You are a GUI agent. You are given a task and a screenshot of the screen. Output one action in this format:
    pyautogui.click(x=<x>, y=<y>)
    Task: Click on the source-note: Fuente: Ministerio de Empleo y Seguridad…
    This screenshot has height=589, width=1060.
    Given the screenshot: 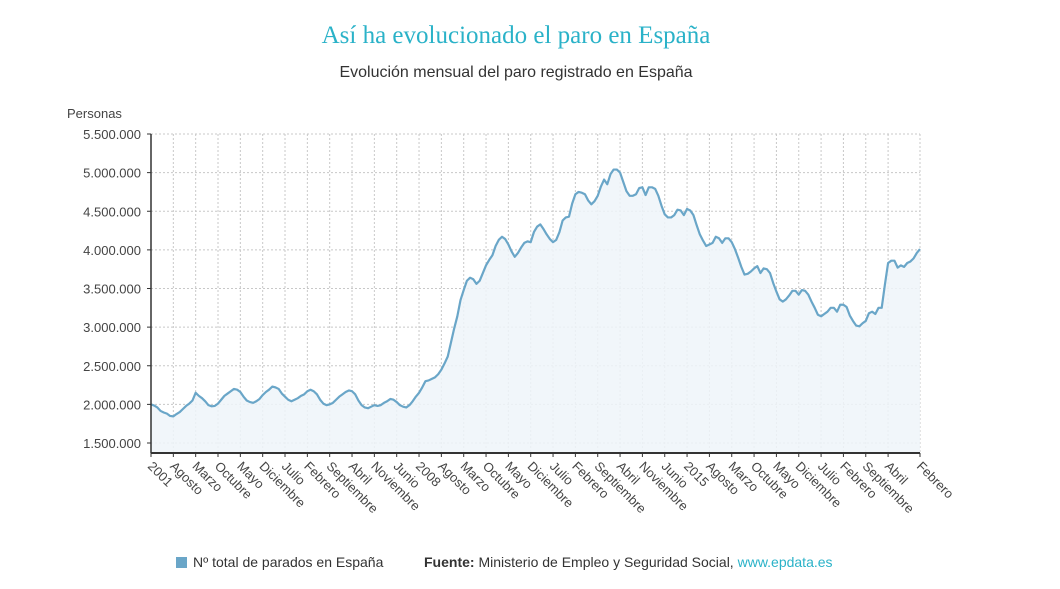 What is the action you would take?
    pyautogui.click(x=628, y=562)
    